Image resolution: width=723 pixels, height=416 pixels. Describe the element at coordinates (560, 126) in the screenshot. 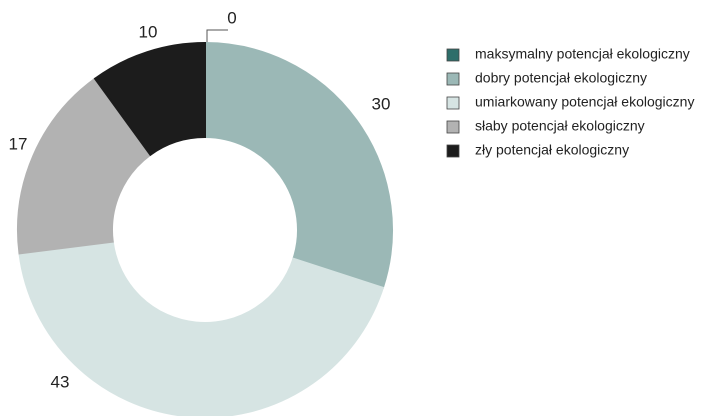

I see `legend-label: słaby potencjał ekologiczny` at that location.